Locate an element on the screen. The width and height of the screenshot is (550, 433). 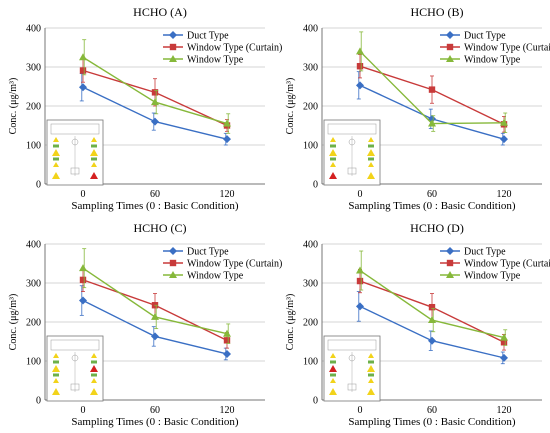
chart-title: HCHO (B) is located at coordinates (437, 12).